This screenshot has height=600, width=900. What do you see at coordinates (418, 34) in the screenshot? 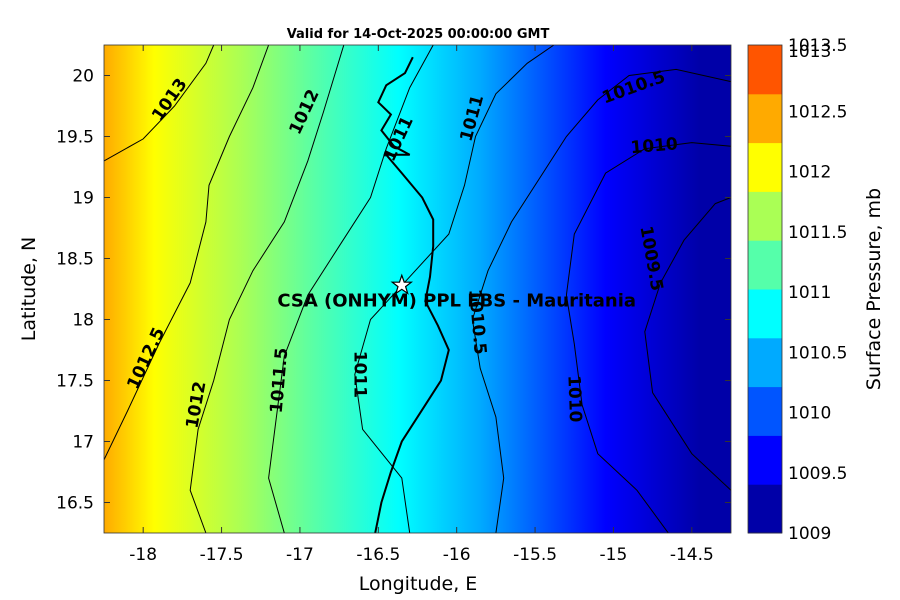
I see `chart-title: Valid for 14-Oct-2025 00:00:00 GMT` at bounding box center [418, 34].